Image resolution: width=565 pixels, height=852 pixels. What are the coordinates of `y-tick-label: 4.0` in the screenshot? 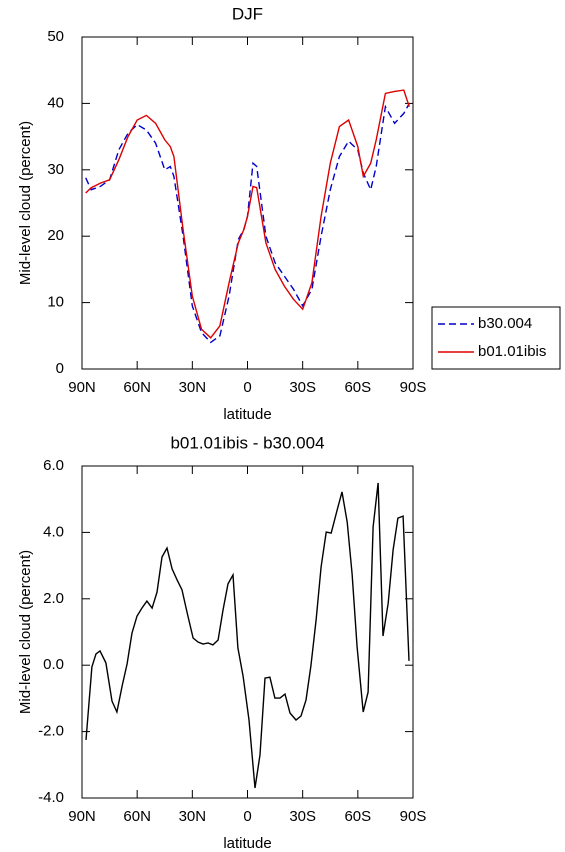 It's located at (53, 531).